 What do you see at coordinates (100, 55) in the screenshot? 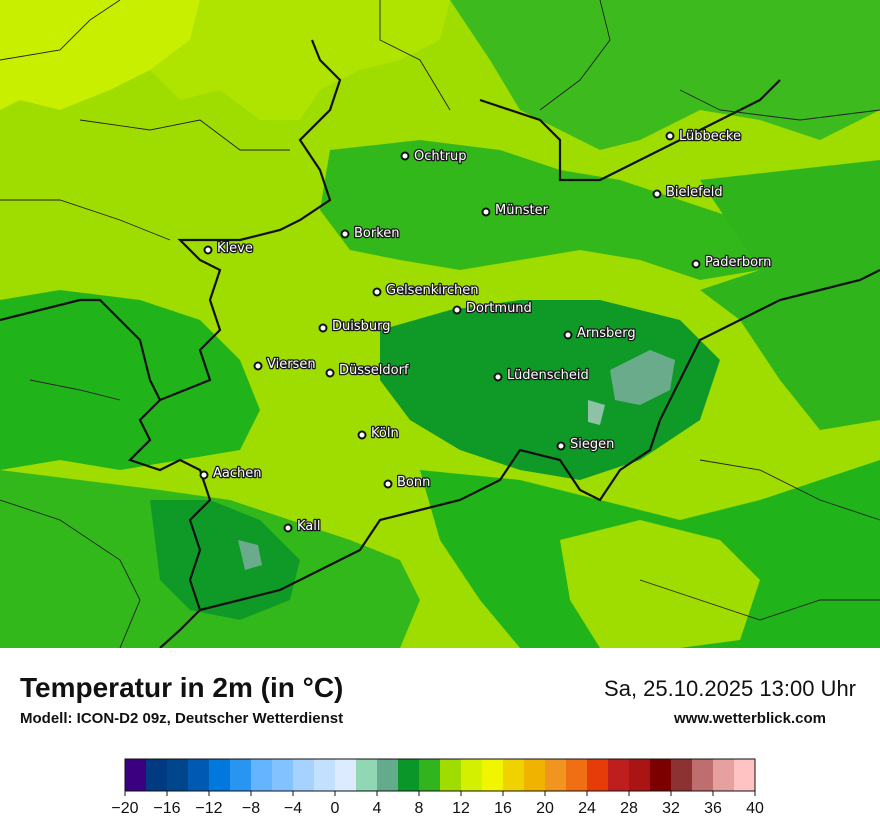
I see `warm-zone-northwest` at bounding box center [100, 55].